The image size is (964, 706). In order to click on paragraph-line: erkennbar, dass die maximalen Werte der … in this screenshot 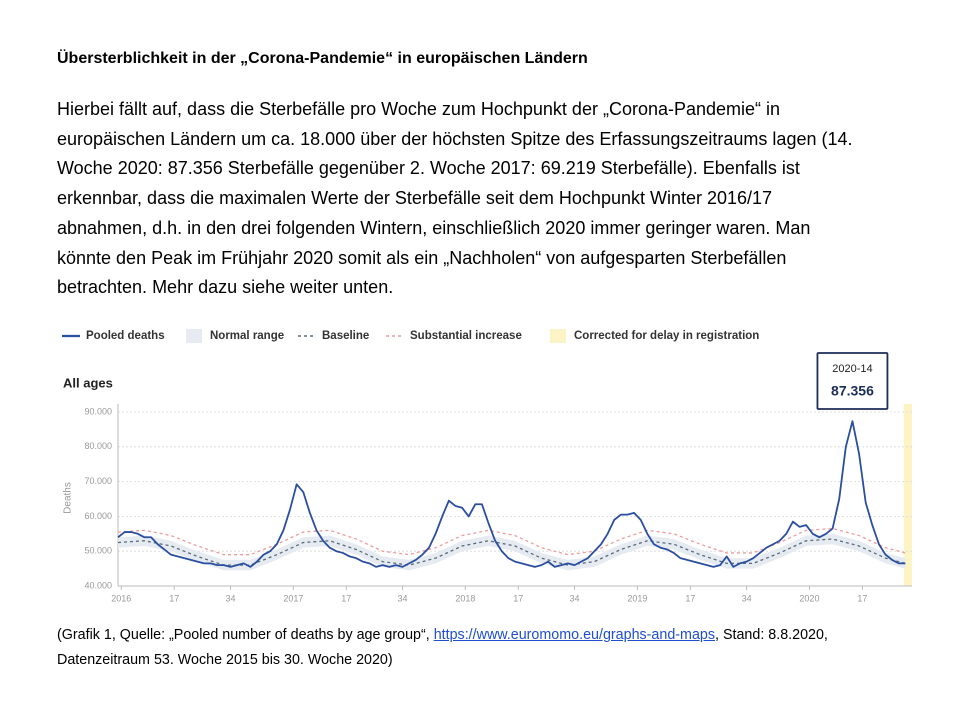, I will do `click(415, 198)`.